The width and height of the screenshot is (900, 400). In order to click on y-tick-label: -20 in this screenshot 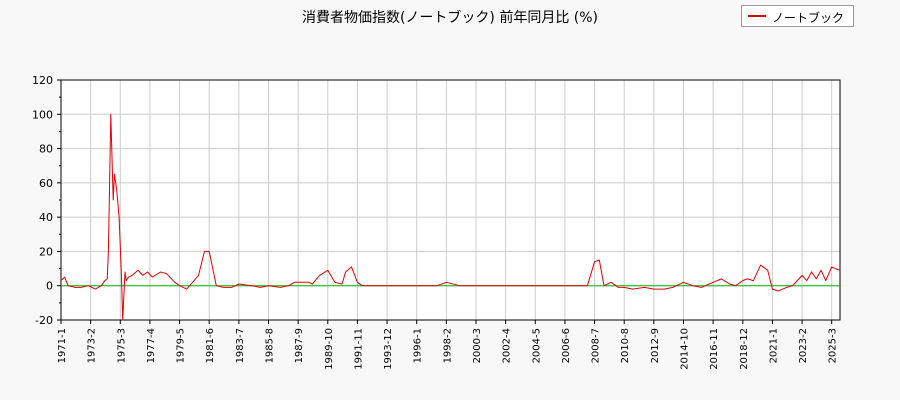, I will do `click(44, 320)`.